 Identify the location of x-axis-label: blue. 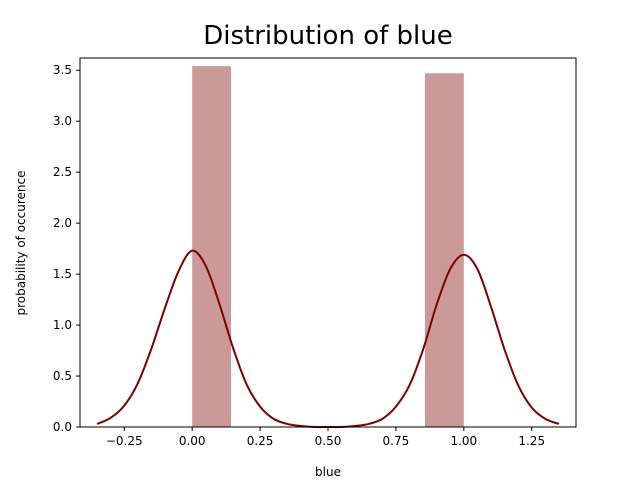
(328, 472).